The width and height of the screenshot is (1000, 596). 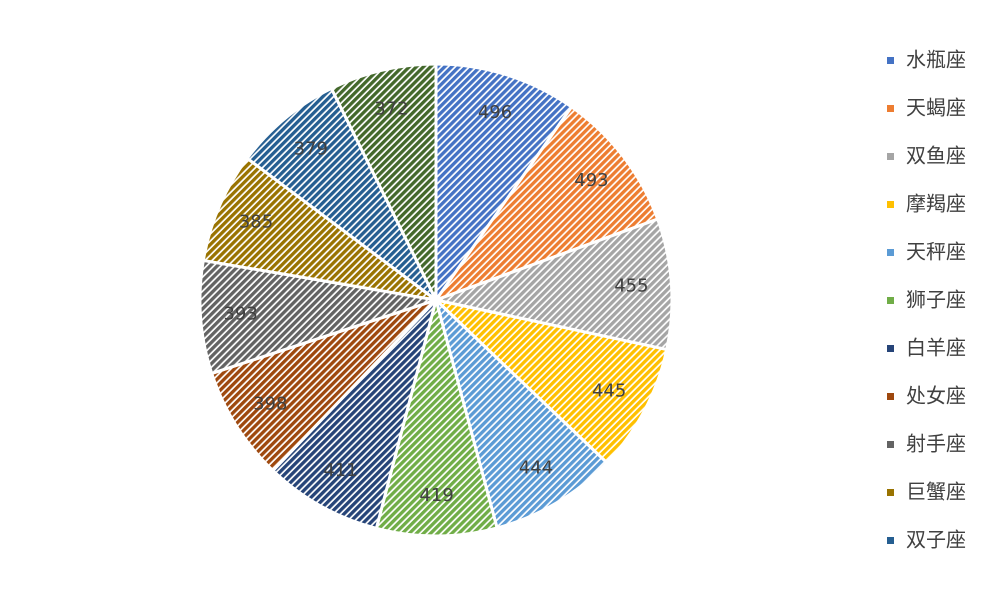 What do you see at coordinates (936, 60) in the screenshot?
I see `legend-label: 水瓶座` at bounding box center [936, 60].